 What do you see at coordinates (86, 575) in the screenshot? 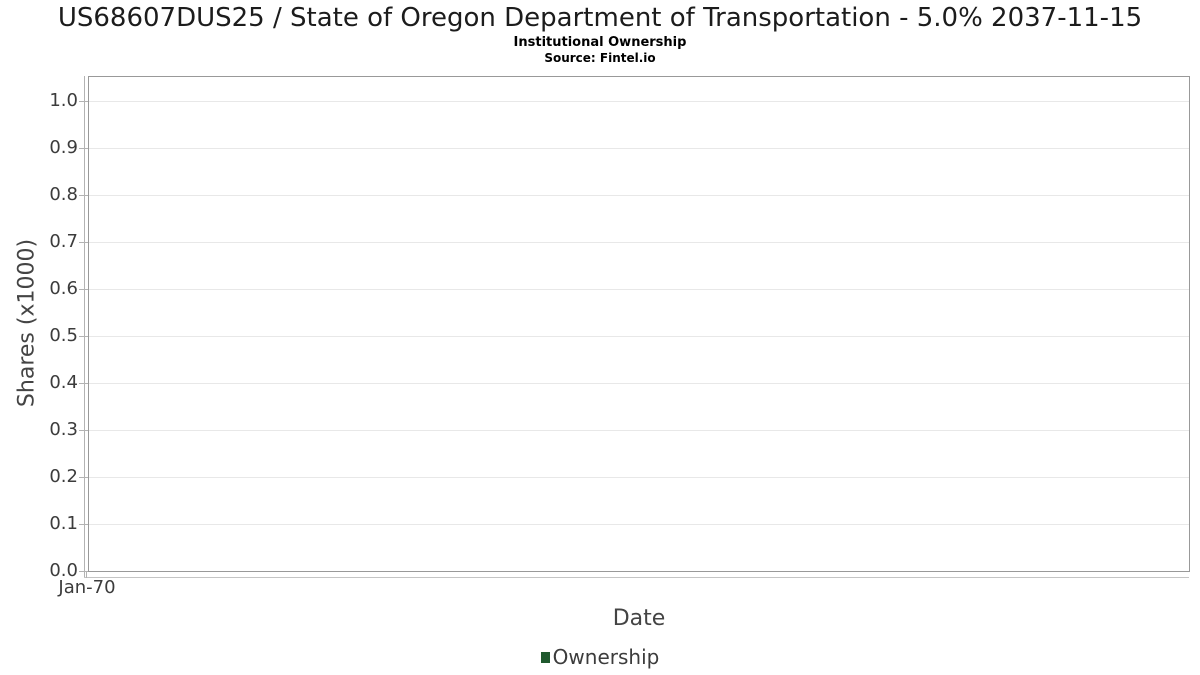
I see `x-axis-tick-mark` at bounding box center [86, 575].